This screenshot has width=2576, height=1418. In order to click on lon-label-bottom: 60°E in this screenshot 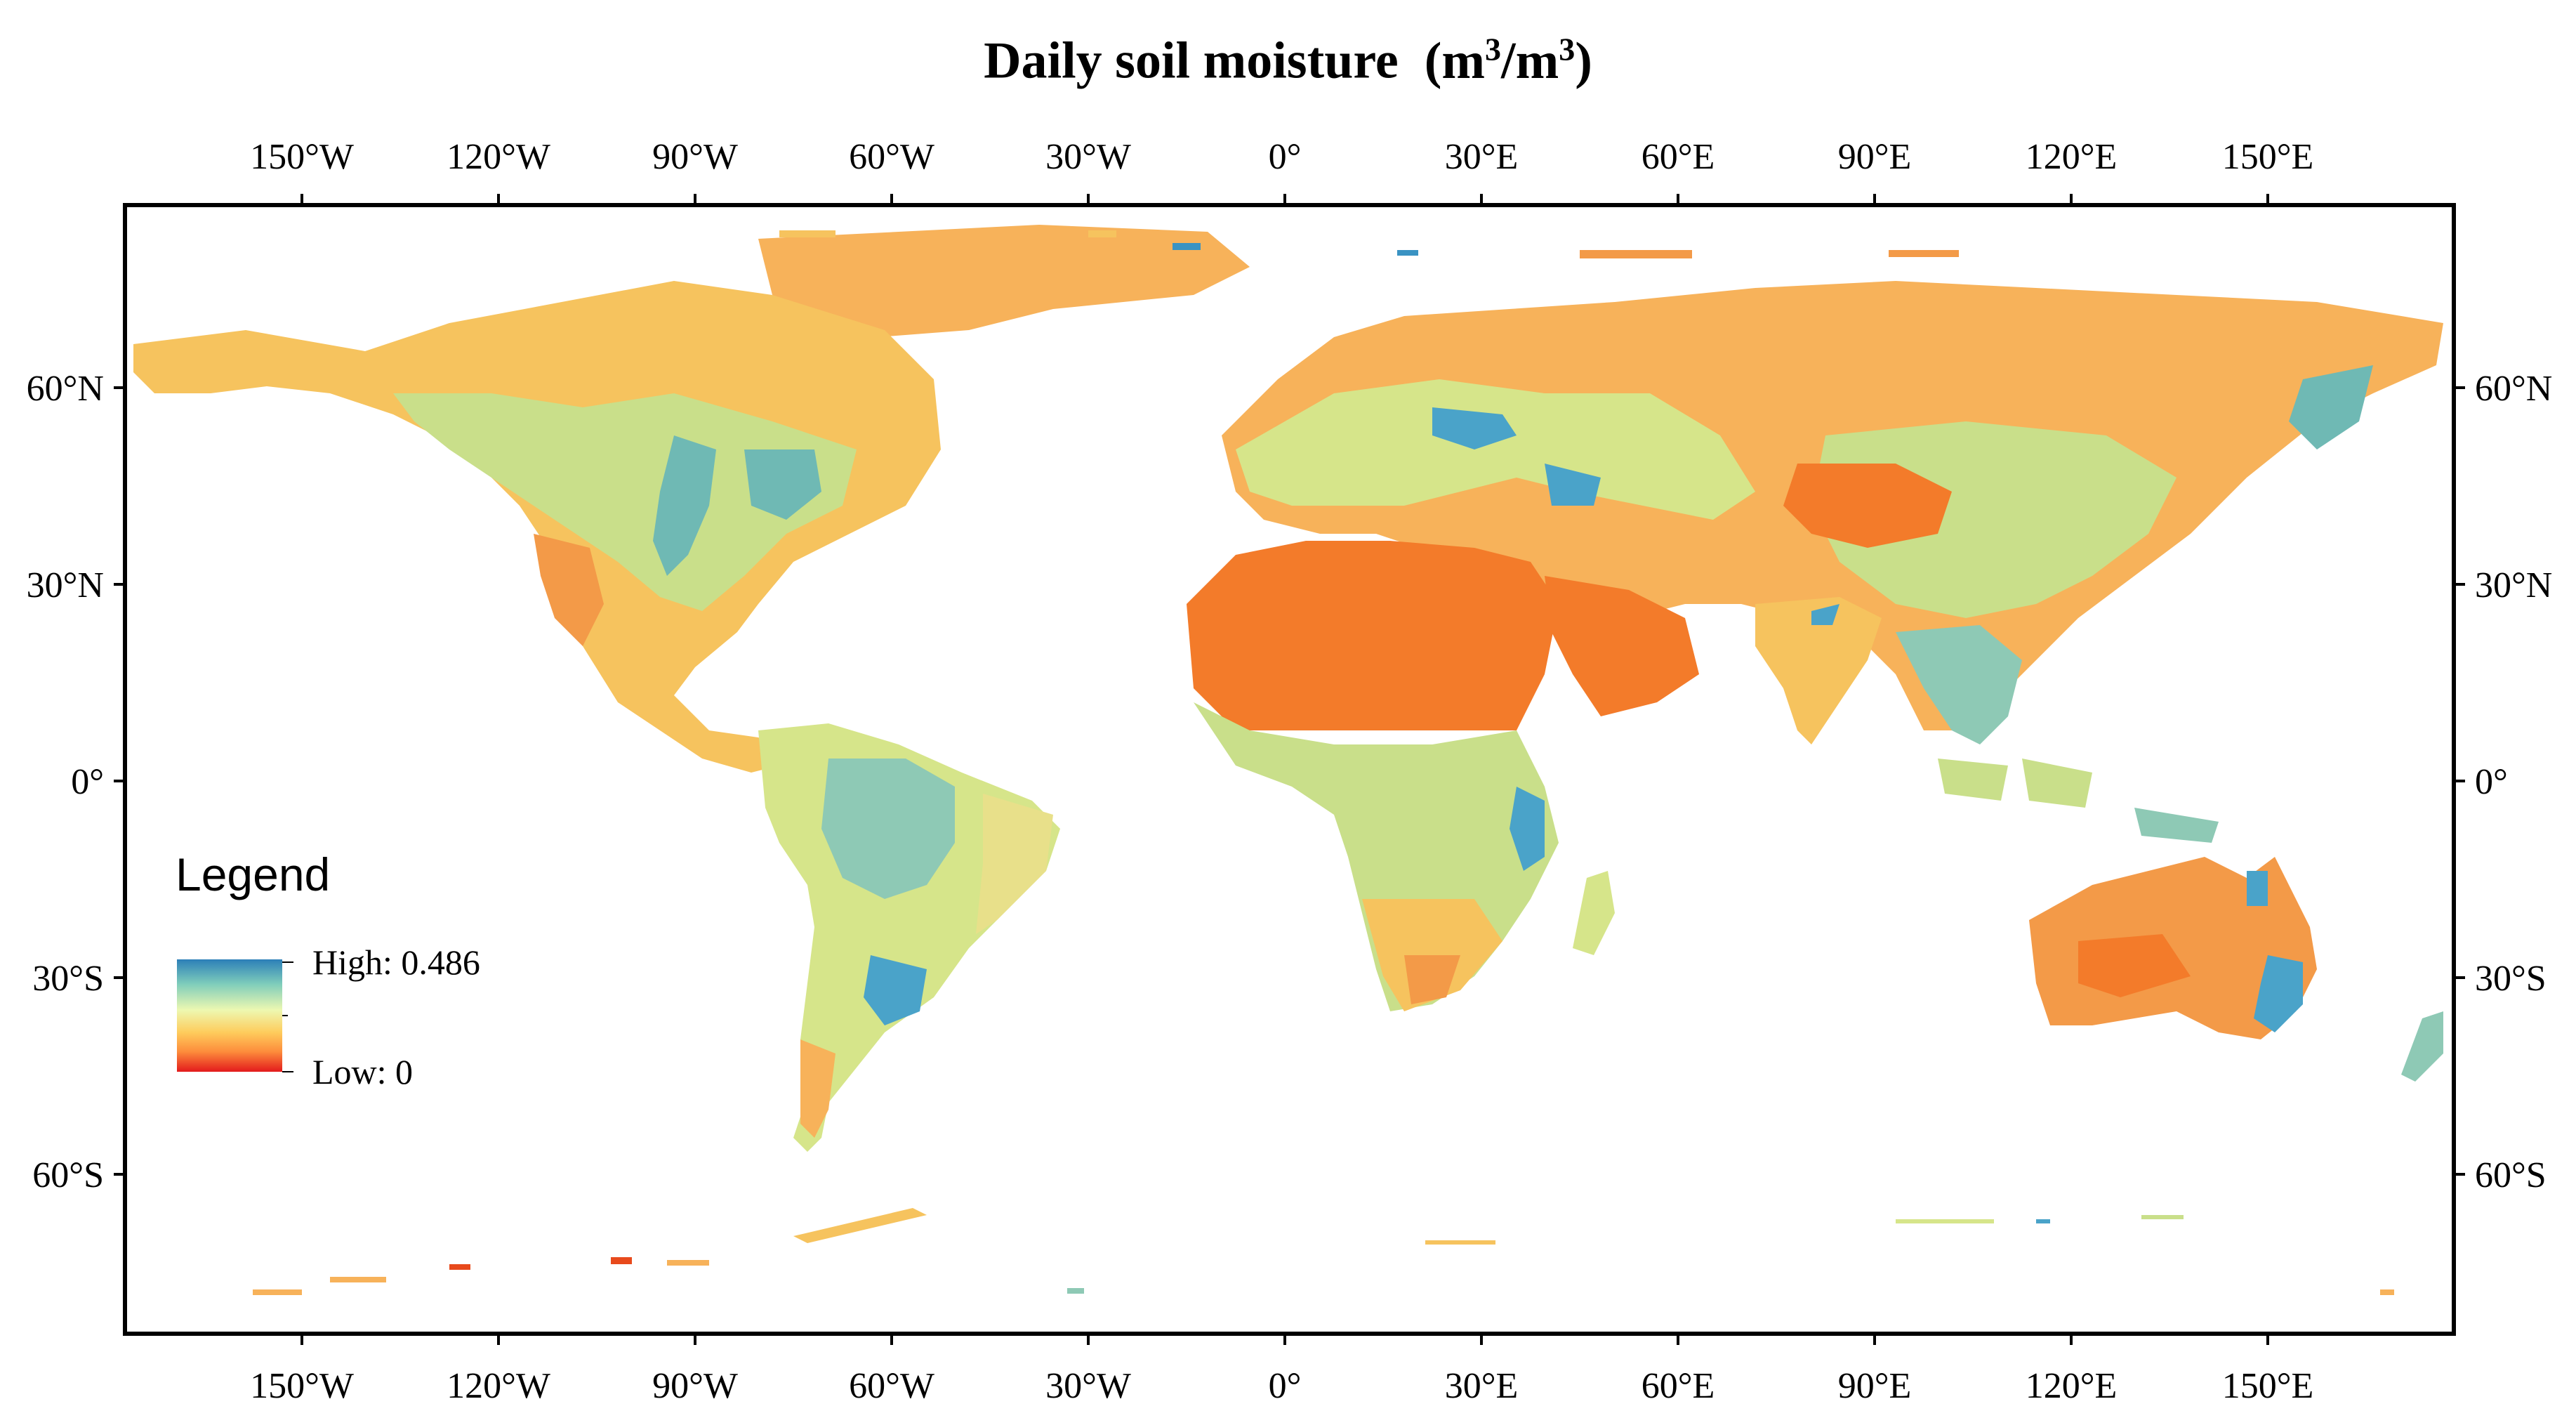, I will do `click(1679, 1386)`.